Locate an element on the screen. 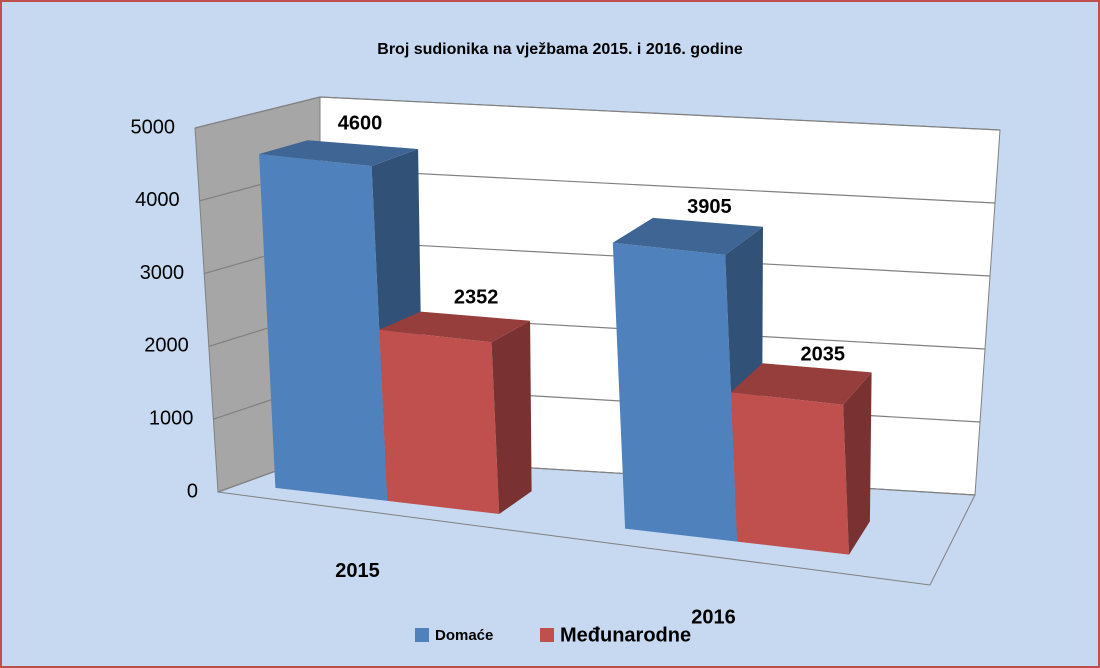 The image size is (1100, 668). y-tick-label: 1000 is located at coordinates (171, 418).